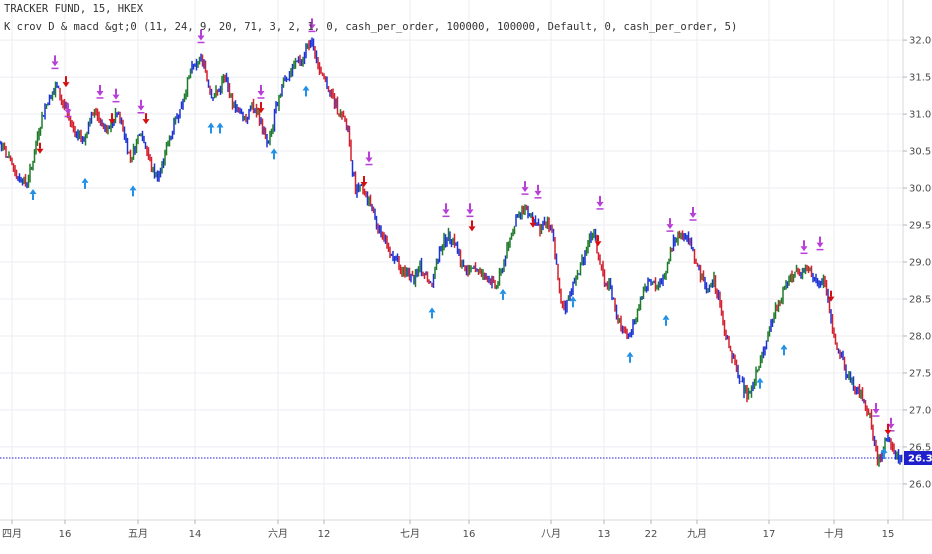  Describe the element at coordinates (410, 534) in the screenshot. I see `time-tick-label: 七月` at that location.